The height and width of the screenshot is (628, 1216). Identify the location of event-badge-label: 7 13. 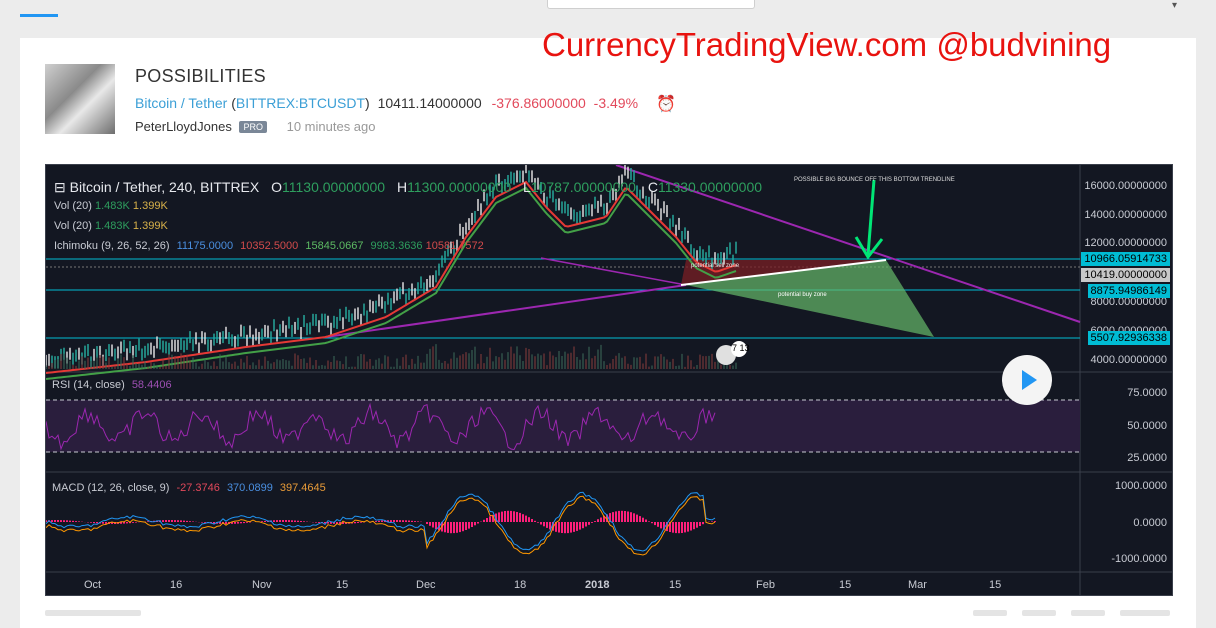
(741, 348).